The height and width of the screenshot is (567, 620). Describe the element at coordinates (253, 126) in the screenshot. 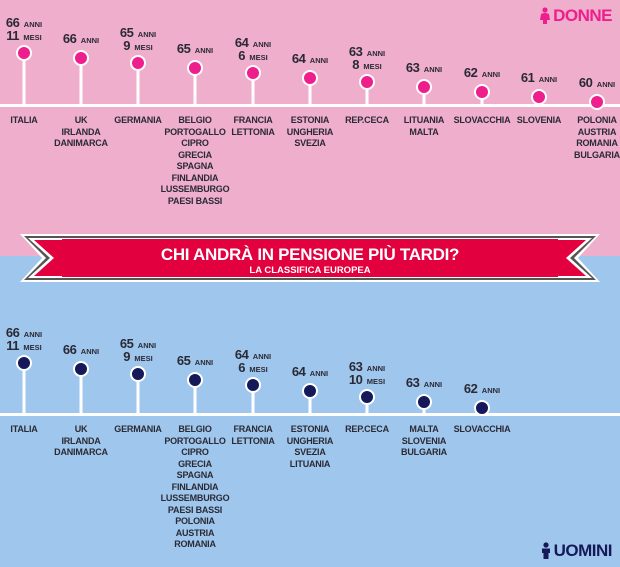

I see `women-country-list: FRANCIA LETTONIA` at that location.